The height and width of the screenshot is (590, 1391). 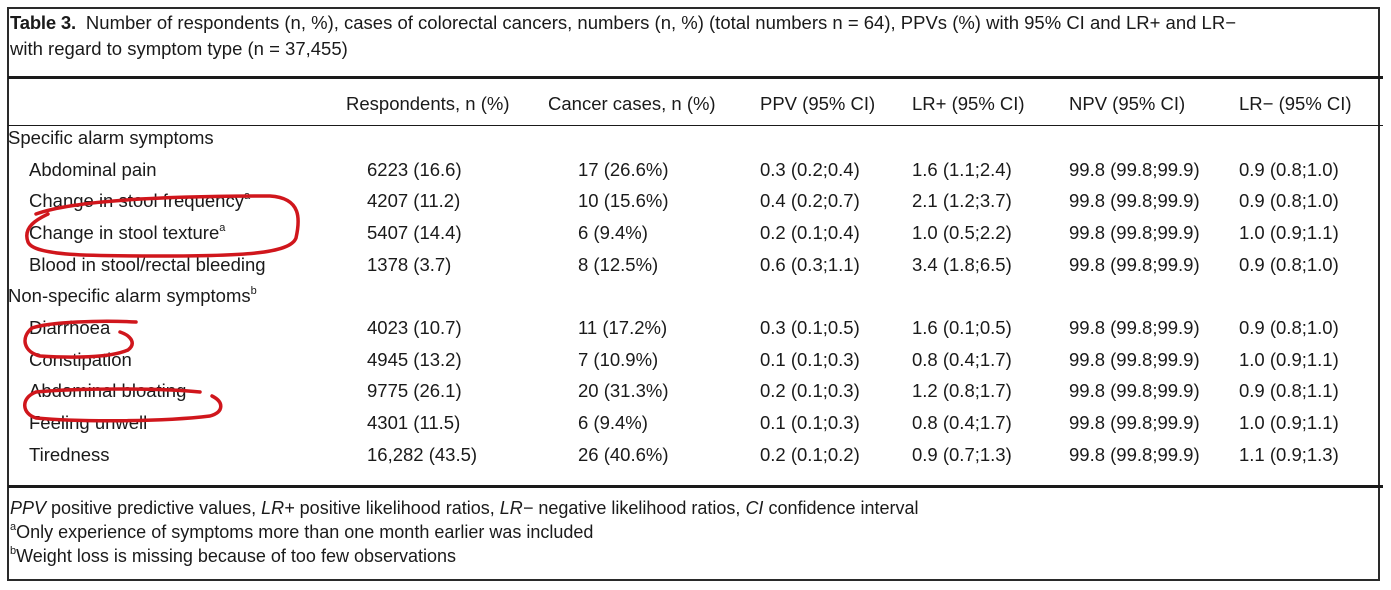 I want to click on column-header-lr_neg: LR− (95% CI), so click(x=1295, y=103).